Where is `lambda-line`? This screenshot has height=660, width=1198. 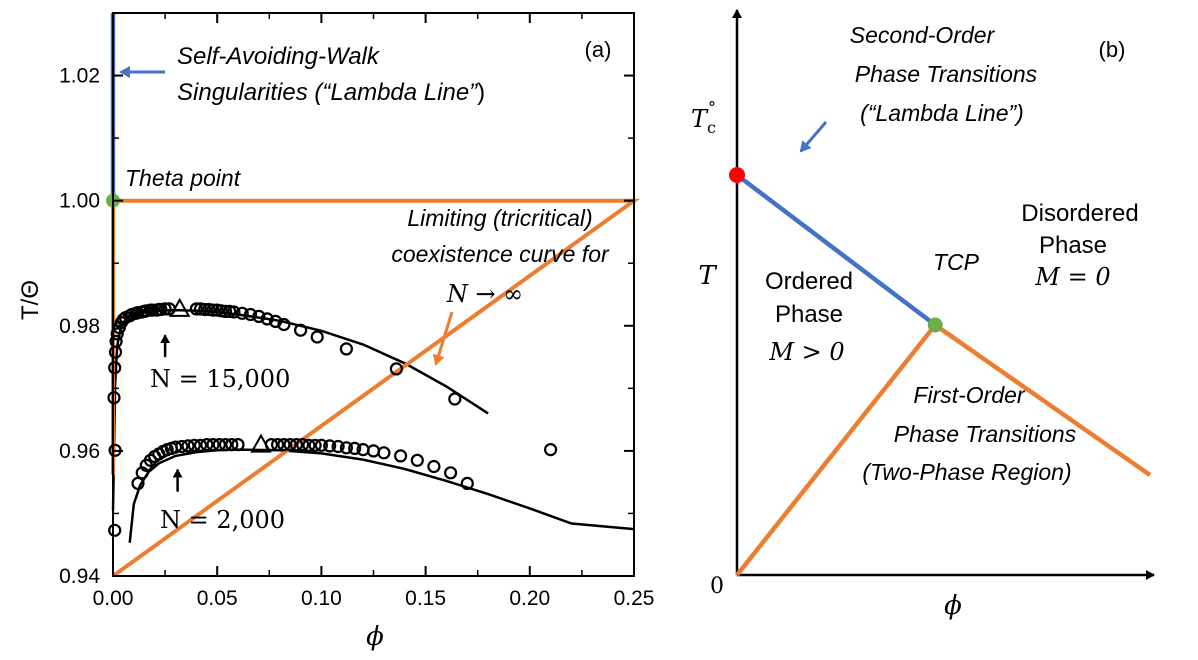 lambda-line is located at coordinates (836, 250).